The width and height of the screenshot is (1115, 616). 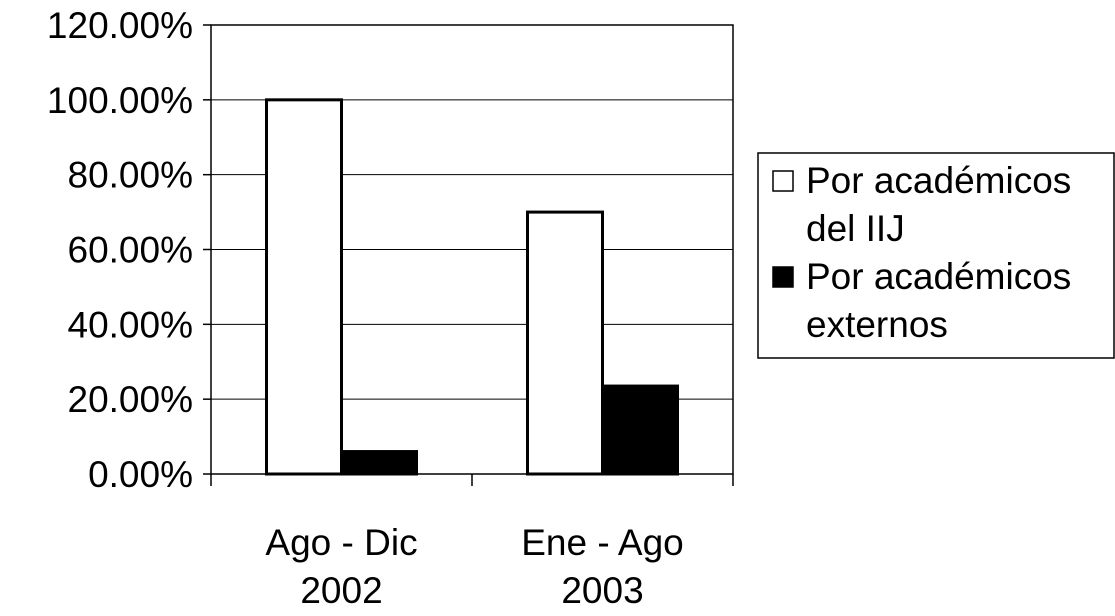 I want to click on legend-label: externos, so click(x=877, y=324).